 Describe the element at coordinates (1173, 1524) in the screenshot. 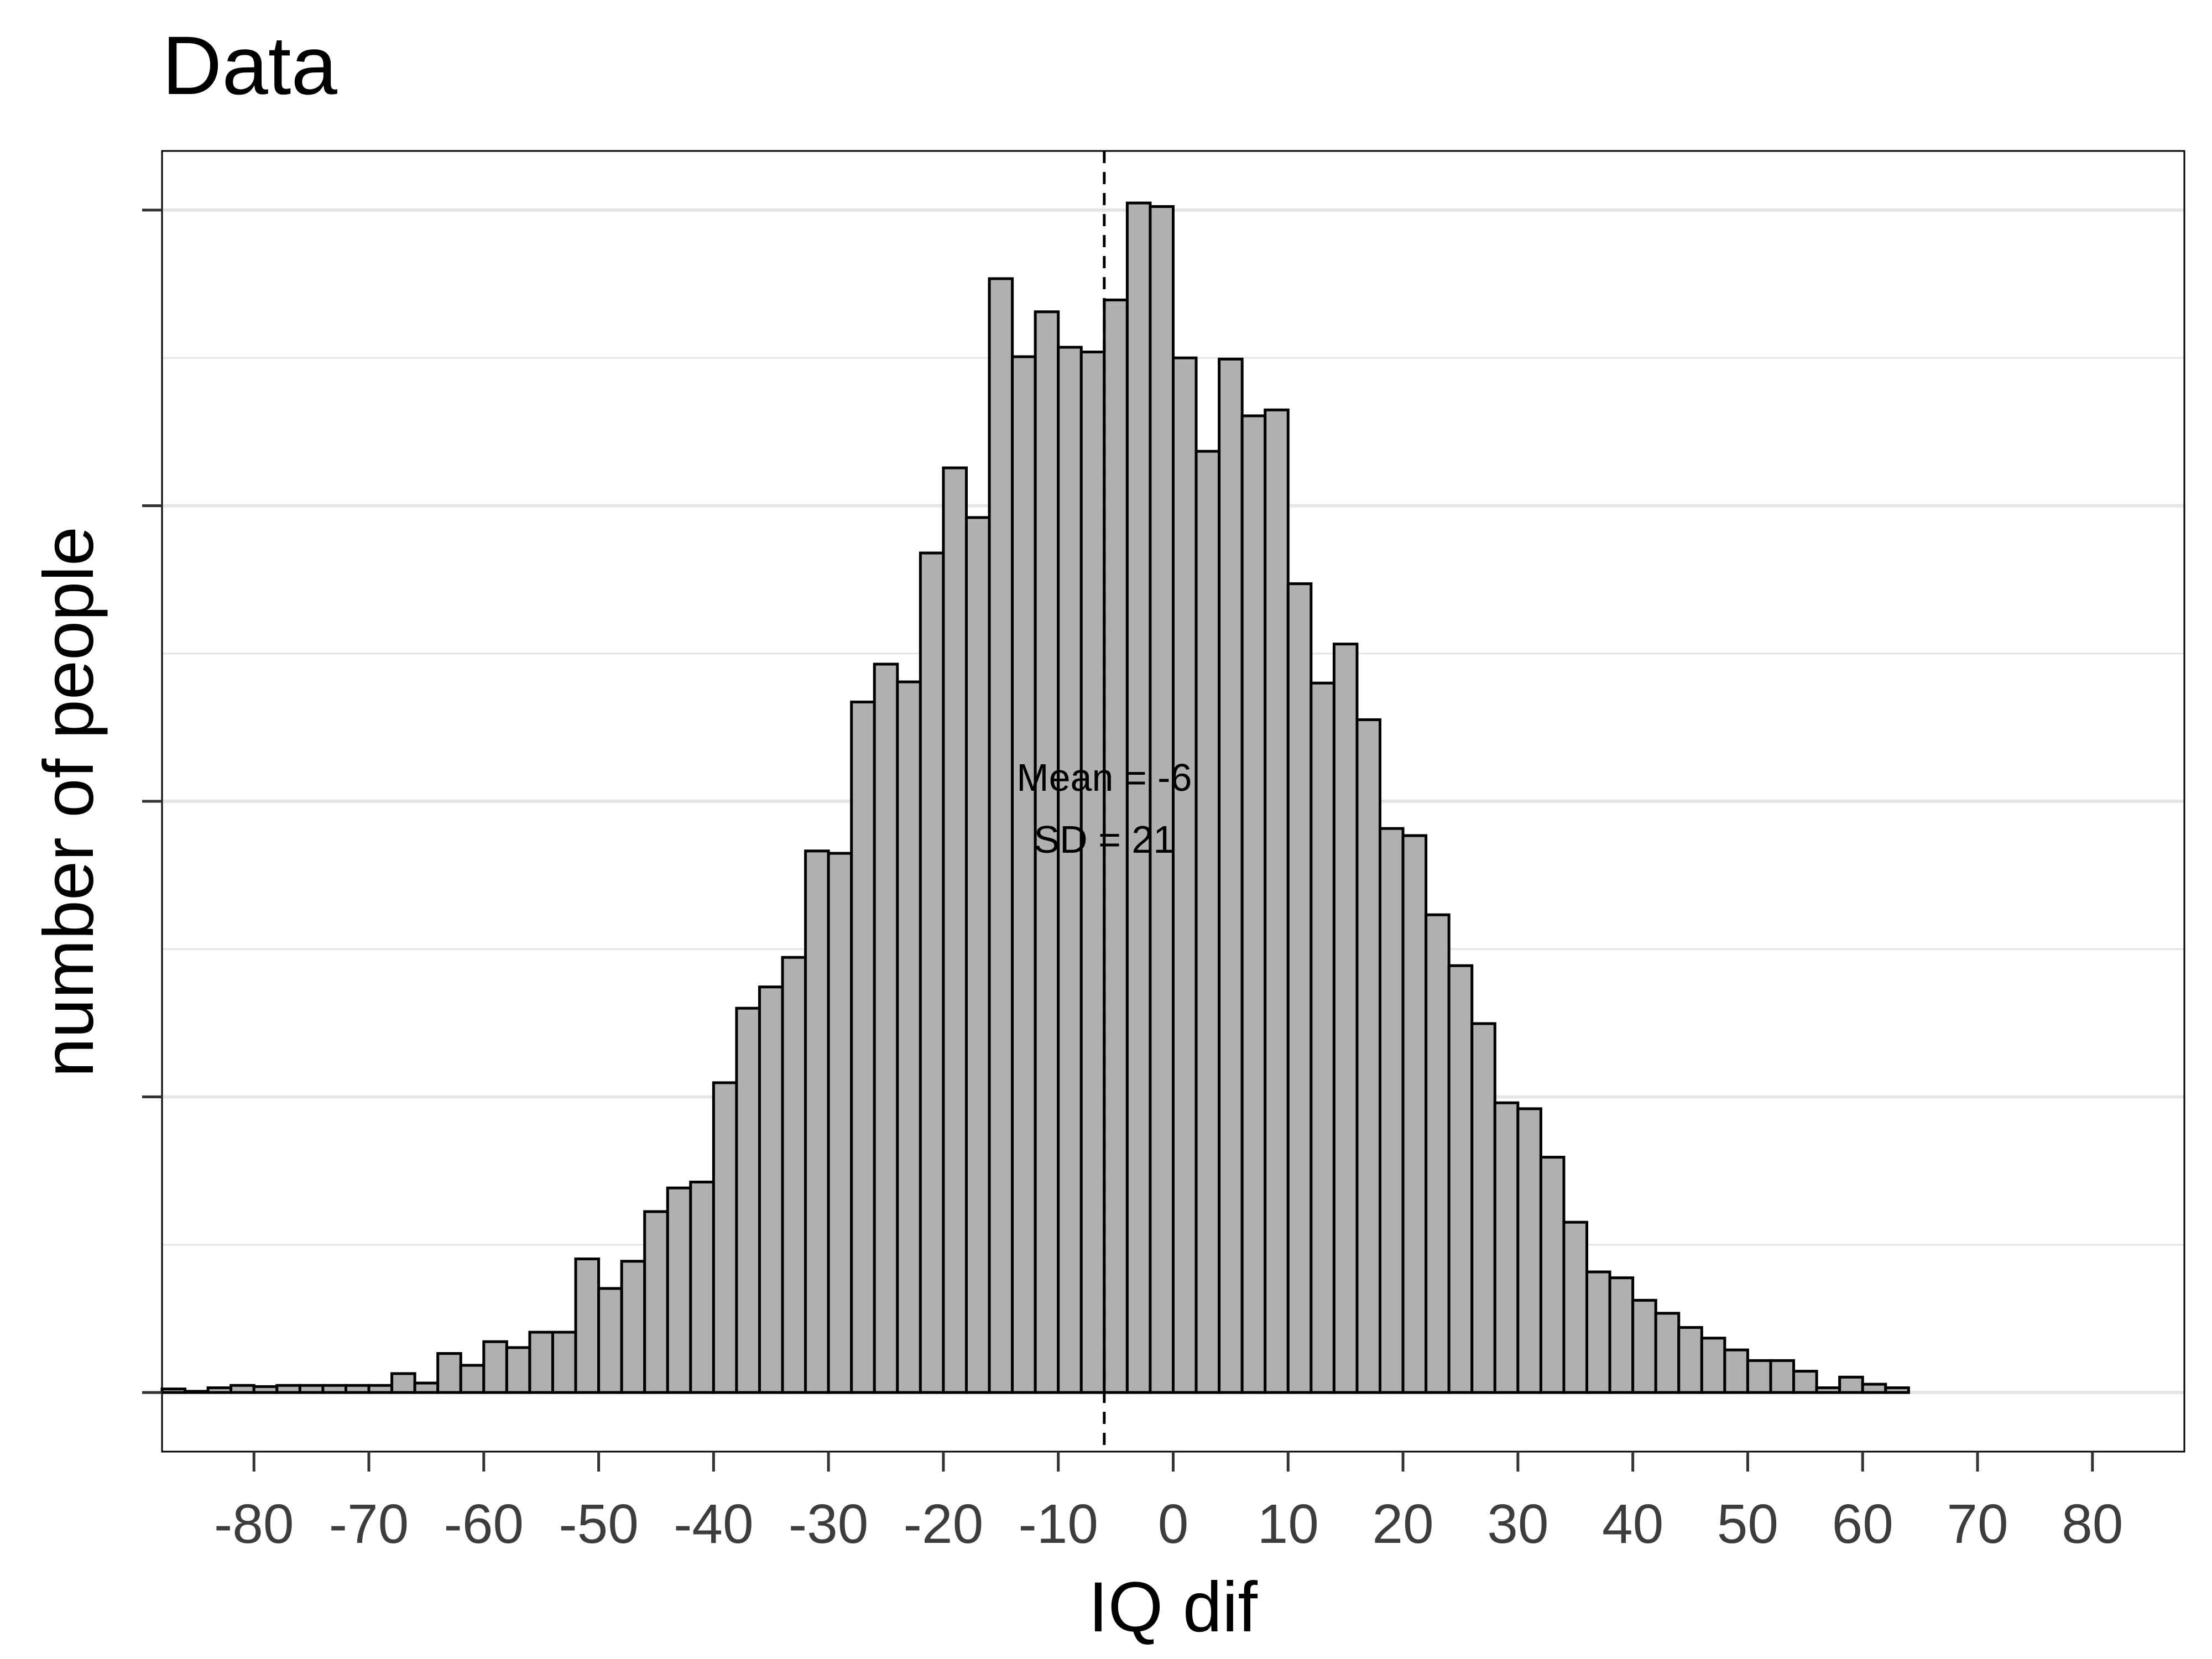

I see `x-tick-label: 0` at that location.